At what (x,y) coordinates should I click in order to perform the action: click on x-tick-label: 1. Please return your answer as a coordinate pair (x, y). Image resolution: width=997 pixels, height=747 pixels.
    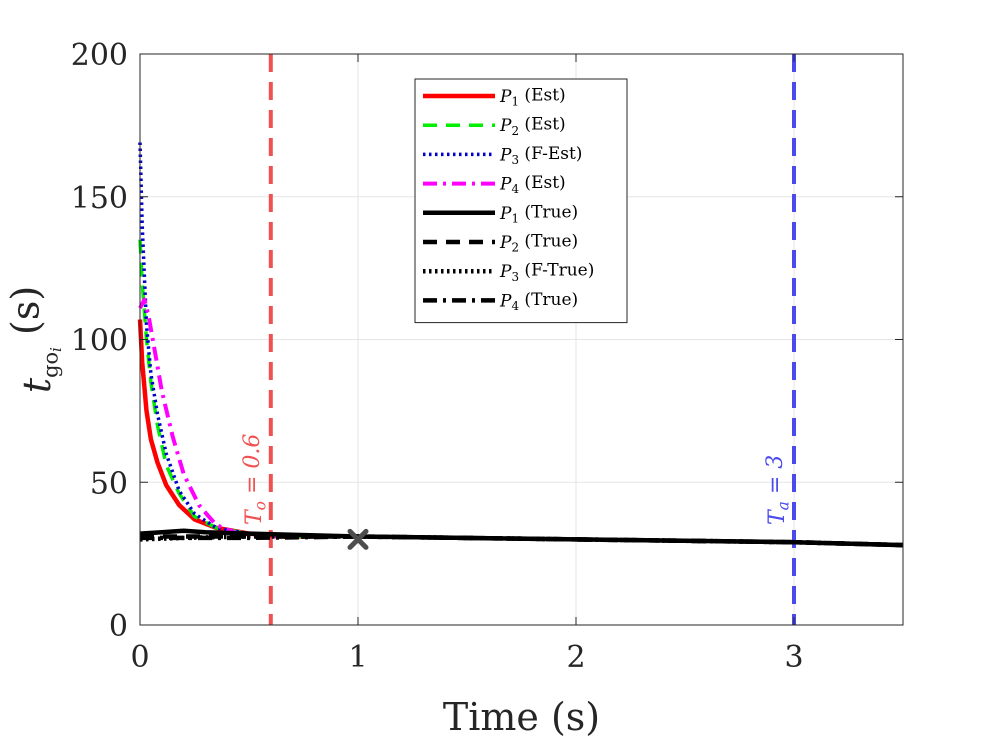
    Looking at the image, I should click on (357, 657).